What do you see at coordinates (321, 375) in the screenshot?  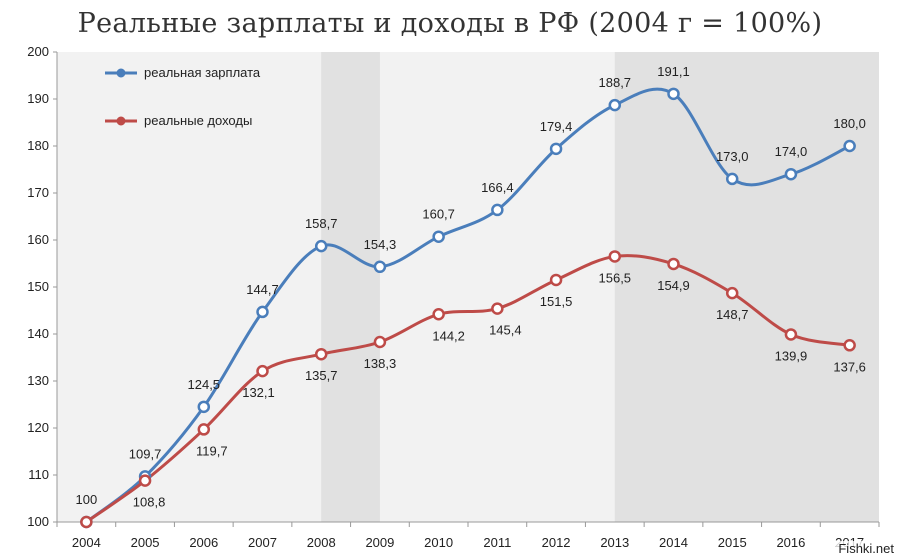 I see `data-label: 135,7` at bounding box center [321, 375].